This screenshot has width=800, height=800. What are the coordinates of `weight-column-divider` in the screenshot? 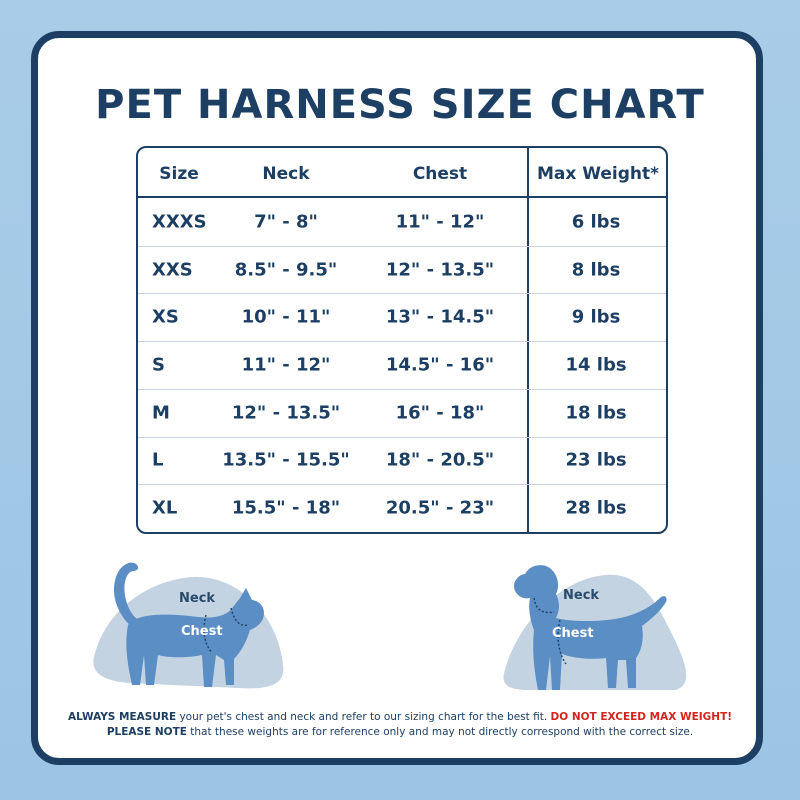 It's located at (528, 340).